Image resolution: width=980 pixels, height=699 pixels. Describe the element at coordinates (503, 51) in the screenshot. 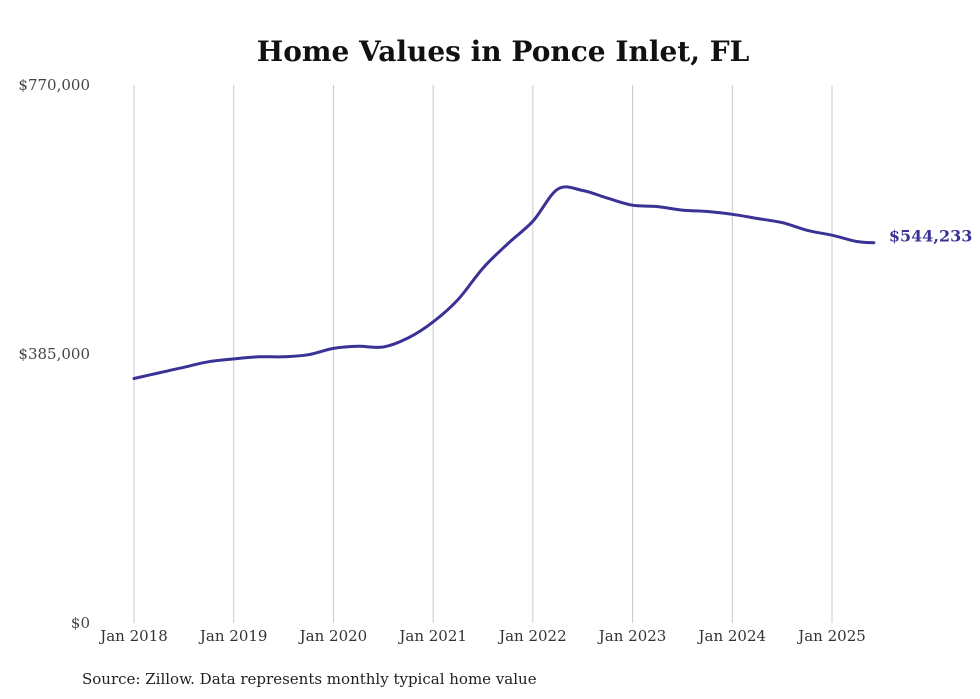

I see `chart-title: Home Values in Ponce Inlet, FL` at that location.